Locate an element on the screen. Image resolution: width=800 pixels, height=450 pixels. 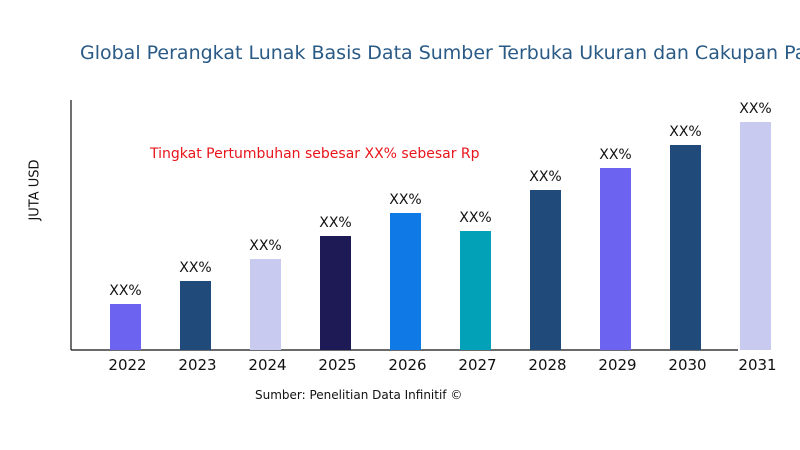
bar-2024 is located at coordinates (265, 304).